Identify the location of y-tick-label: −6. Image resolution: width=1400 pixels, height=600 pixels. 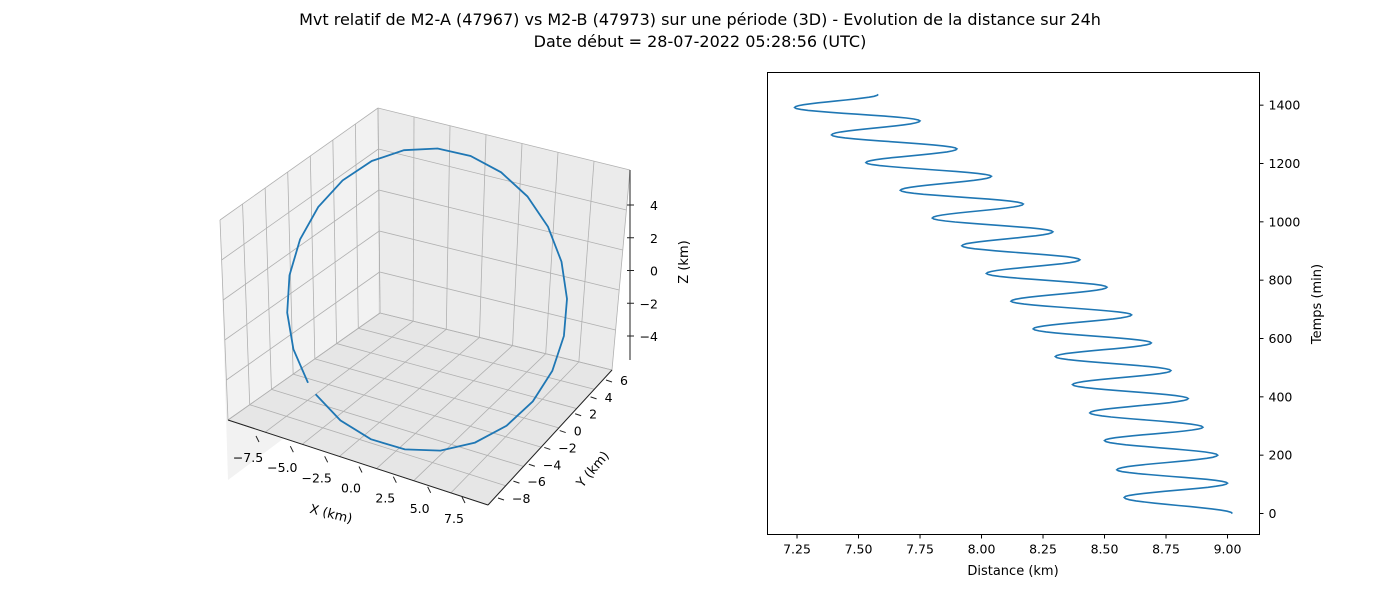
(536, 481).